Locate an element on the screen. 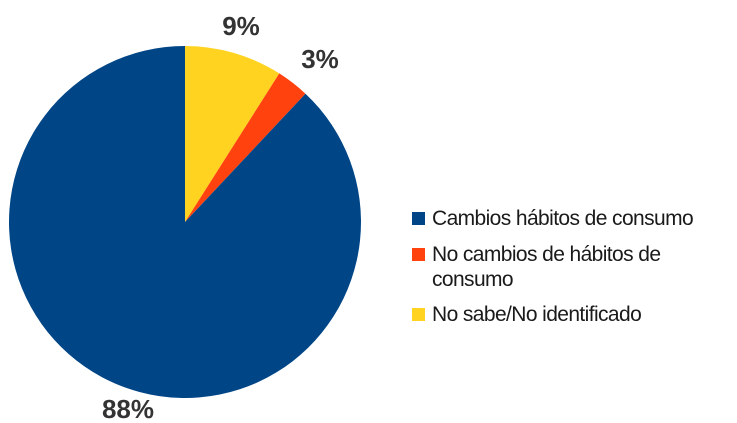 This screenshot has height=423, width=737. pie-slice-no-cambios-de-habitos-de-consumo is located at coordinates (245, 147).